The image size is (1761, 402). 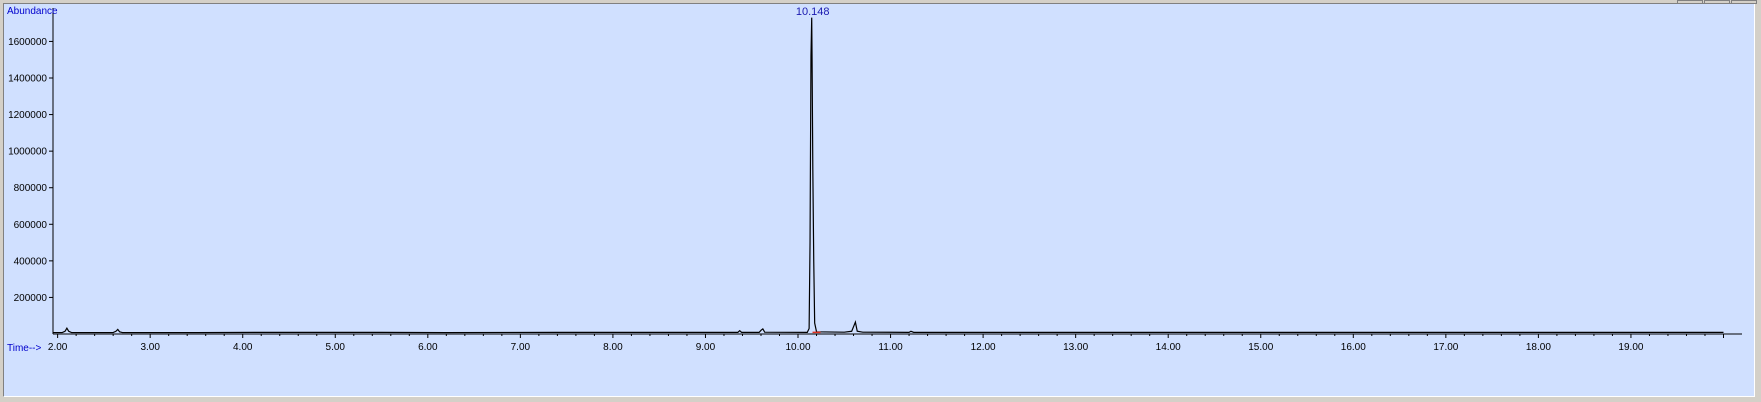 I want to click on x-axis-title: Time-->, so click(x=24, y=348).